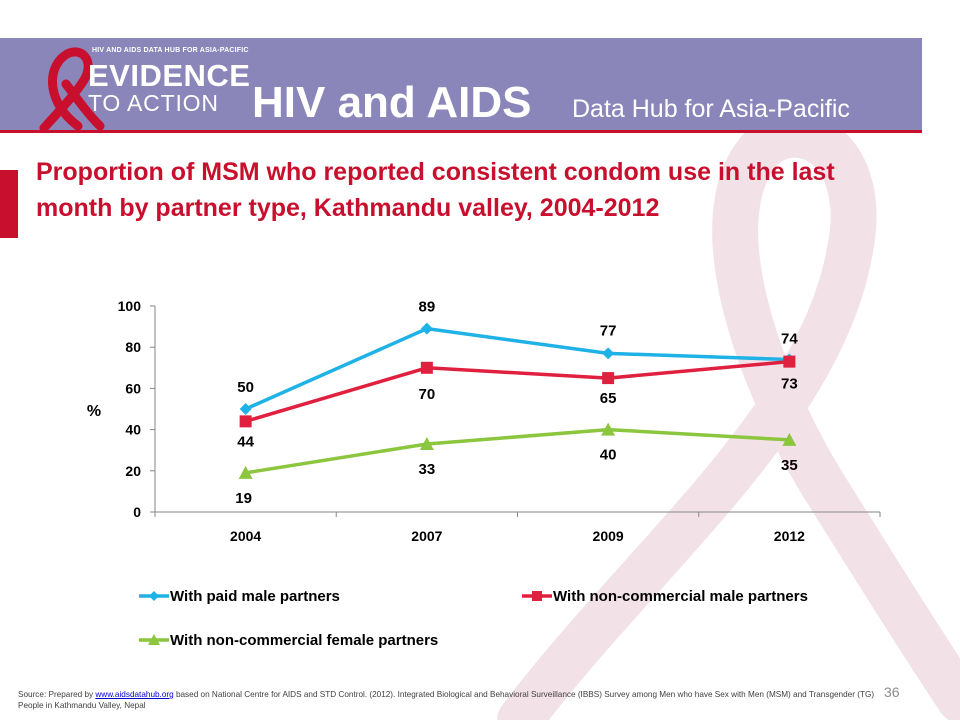 Image resolution: width=960 pixels, height=720 pixels. What do you see at coordinates (133, 471) in the screenshot?
I see `y-tick-label: 20` at bounding box center [133, 471].